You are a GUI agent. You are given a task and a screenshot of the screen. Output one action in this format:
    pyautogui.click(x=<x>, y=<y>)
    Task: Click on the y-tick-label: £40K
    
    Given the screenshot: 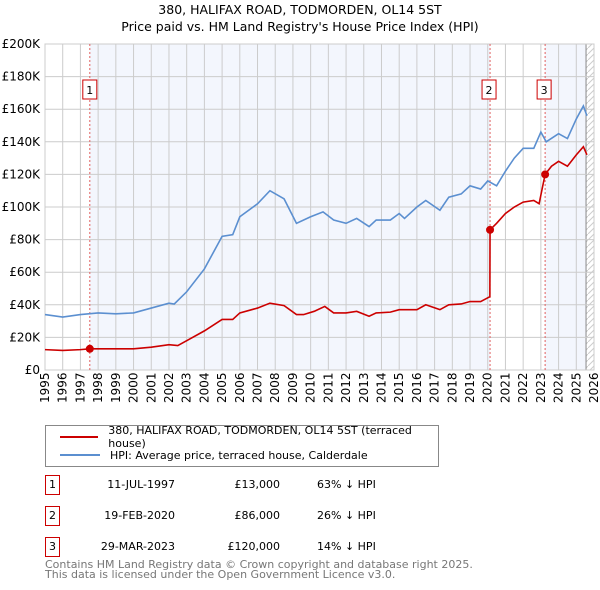 What is the action you would take?
    pyautogui.click(x=25, y=305)
    